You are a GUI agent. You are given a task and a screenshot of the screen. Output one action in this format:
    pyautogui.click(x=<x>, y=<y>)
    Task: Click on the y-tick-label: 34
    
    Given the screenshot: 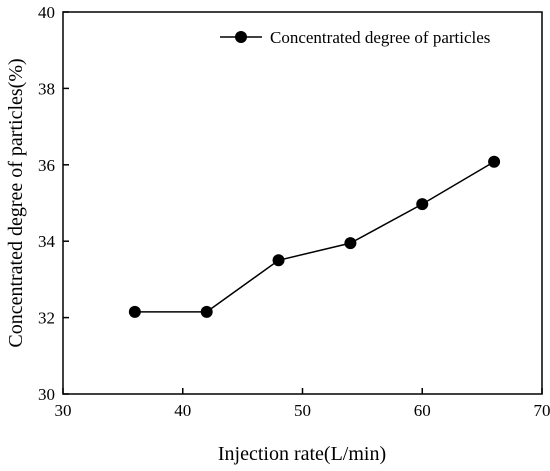 What is the action you would take?
    pyautogui.click(x=47, y=241)
    